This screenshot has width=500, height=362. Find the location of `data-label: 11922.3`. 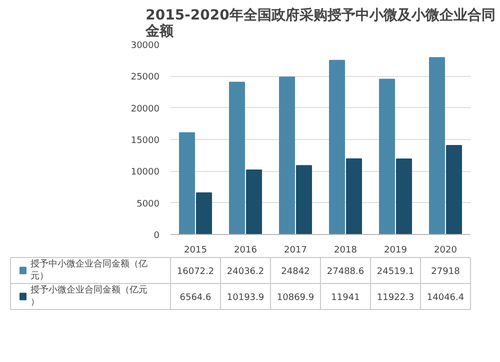

data-label: 11922.3 is located at coordinates (395, 298).